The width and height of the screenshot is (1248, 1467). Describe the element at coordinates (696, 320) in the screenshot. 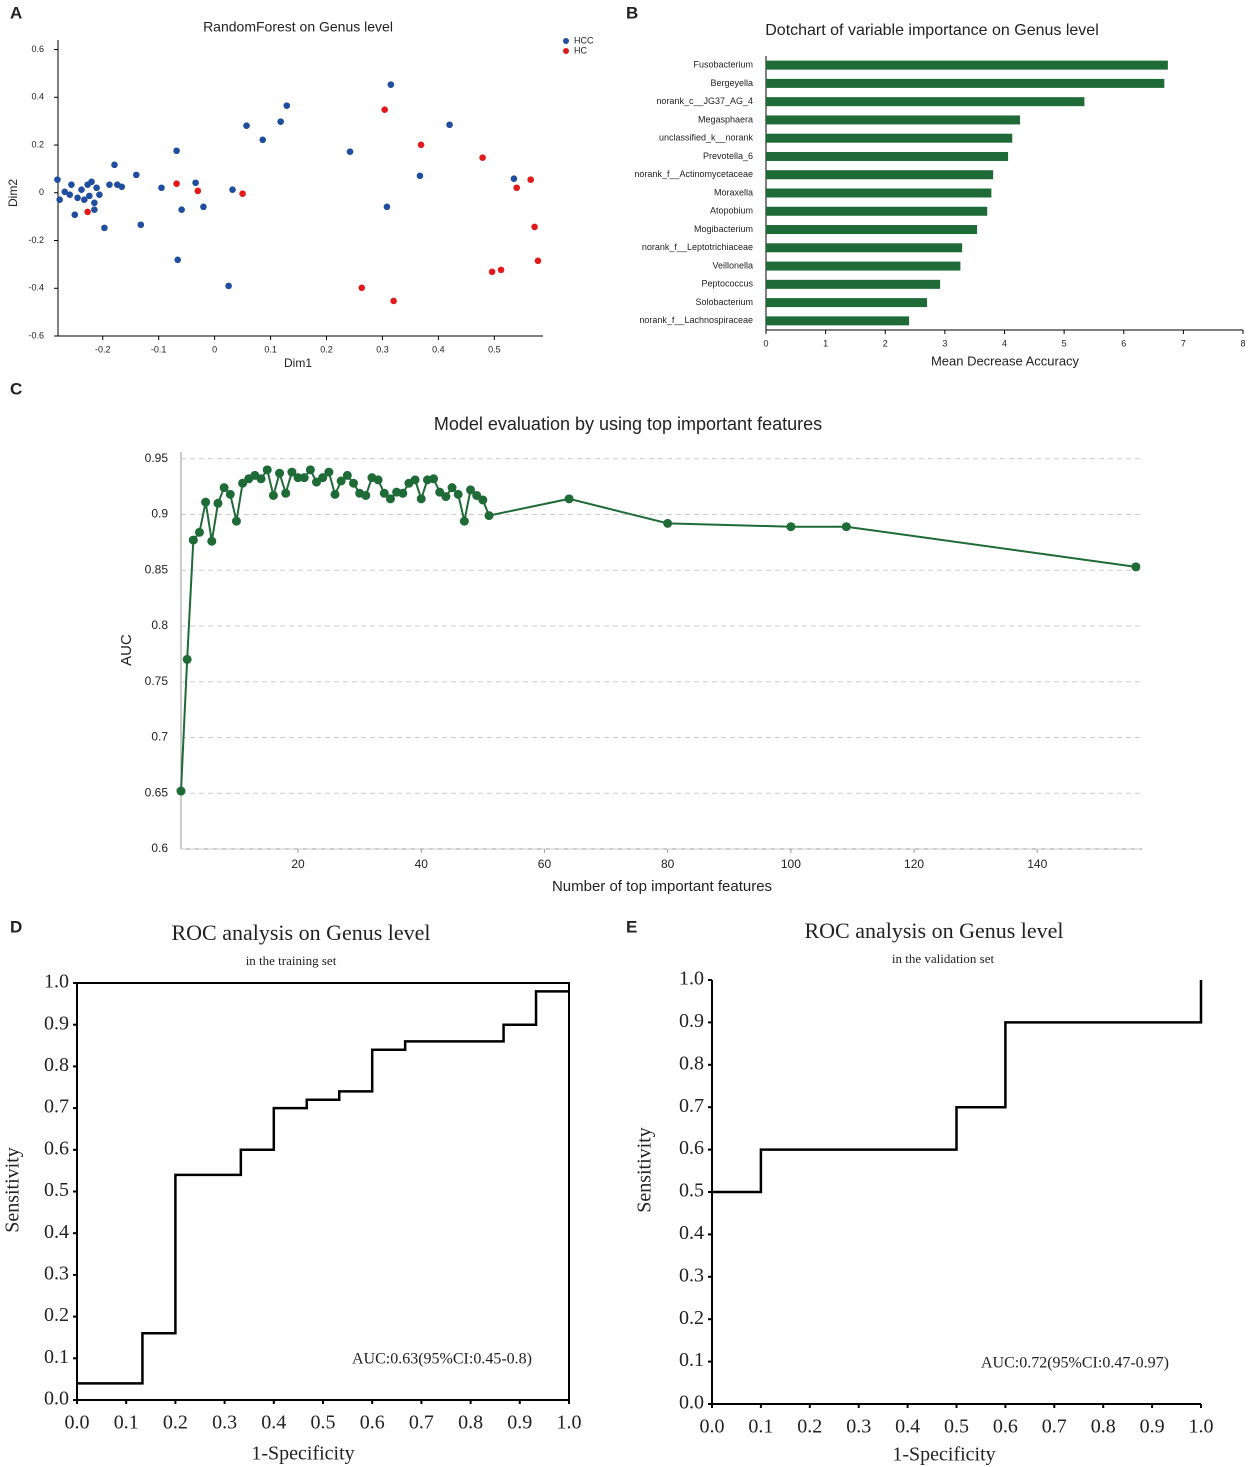

I see `category-label: norank_f__Lachnospiraceae` at that location.